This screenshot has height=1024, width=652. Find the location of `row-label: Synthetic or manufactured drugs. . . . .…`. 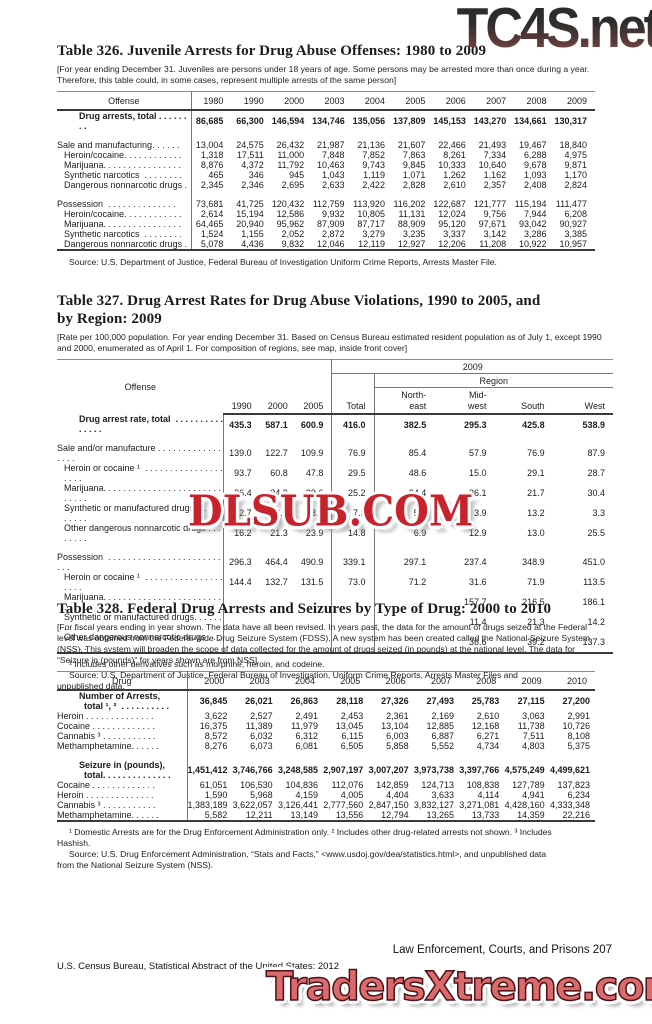

row-label: Synthetic or manufactured drugs. . . . .… is located at coordinates (143, 622).